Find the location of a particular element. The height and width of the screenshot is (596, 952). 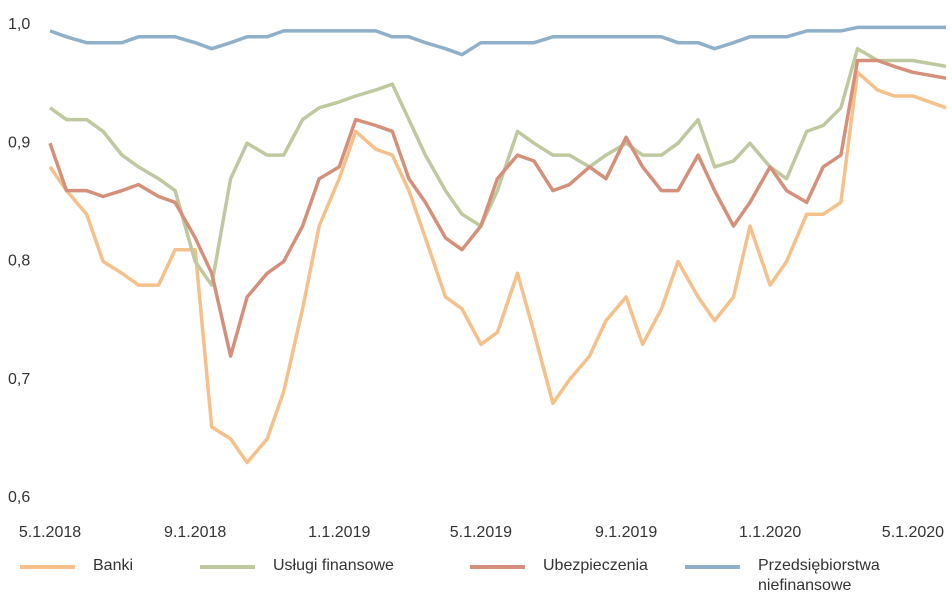

legend-label: Ubezpieczenia is located at coordinates (595, 565).